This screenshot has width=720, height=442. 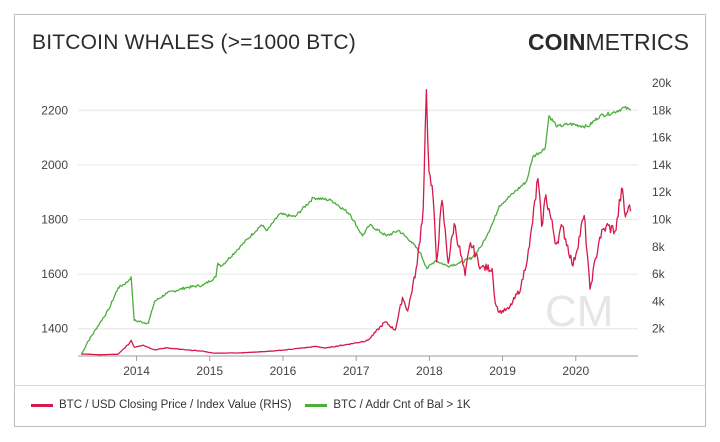 I want to click on x-tick-label-2017: 2017, so click(x=356, y=371).